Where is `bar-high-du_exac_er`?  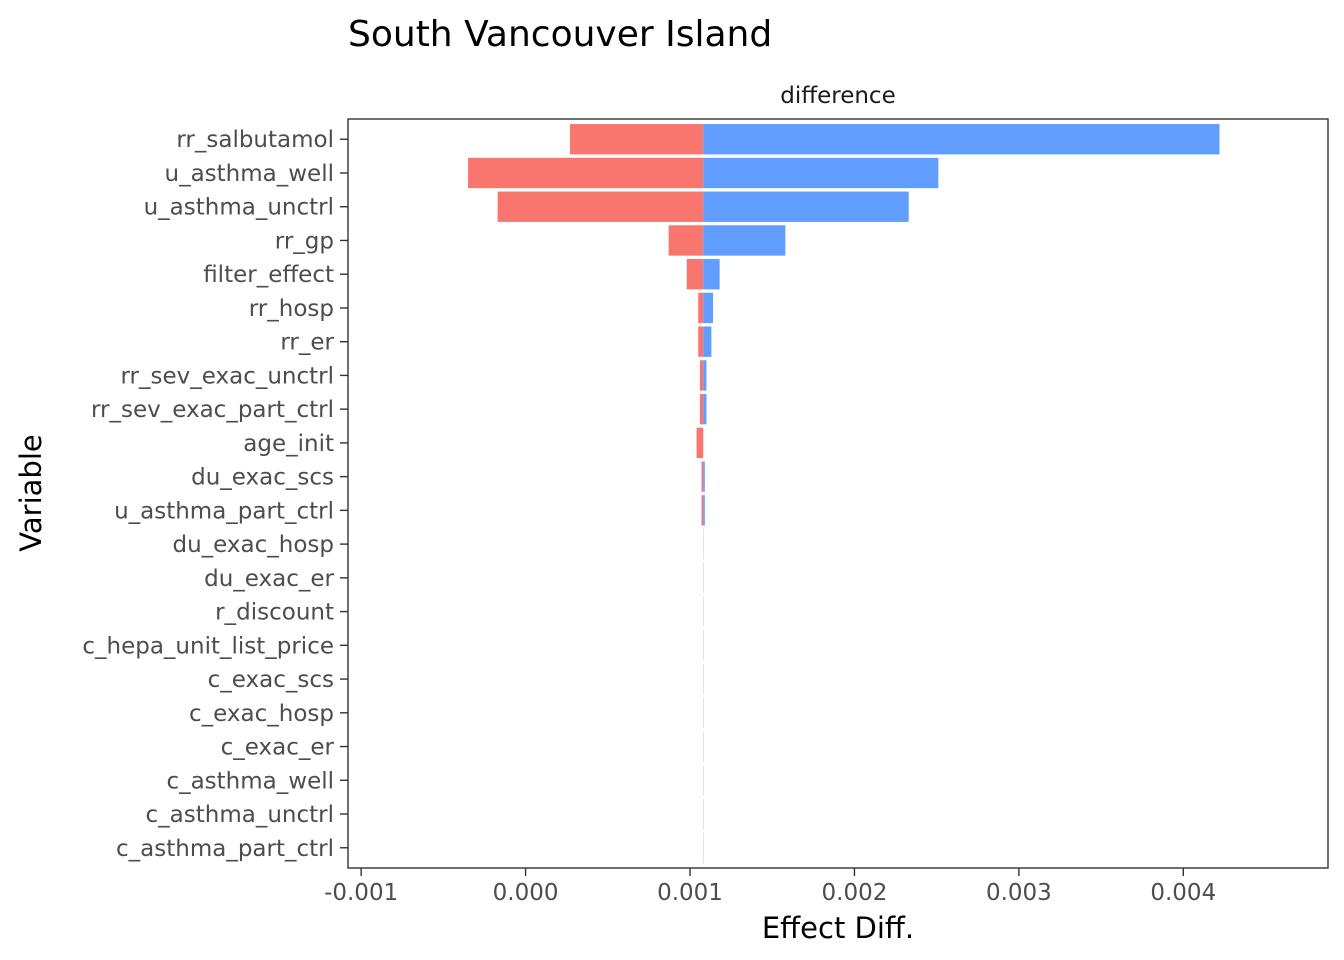
bar-high-du_exac_er is located at coordinates (703, 578).